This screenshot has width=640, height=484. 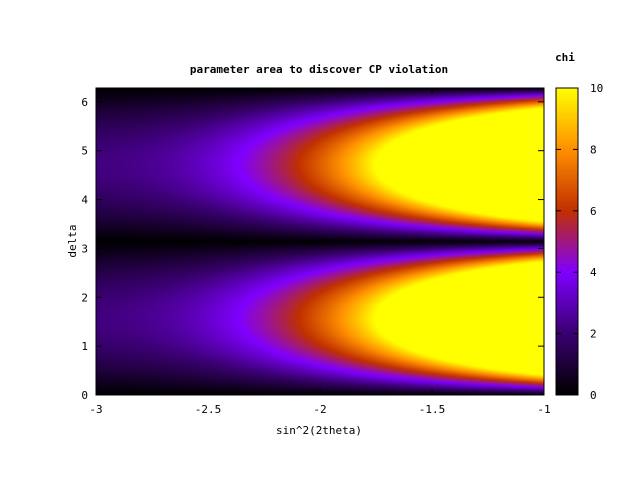 I want to click on x-axis-label: sin^2(2theta), so click(x=319, y=430).